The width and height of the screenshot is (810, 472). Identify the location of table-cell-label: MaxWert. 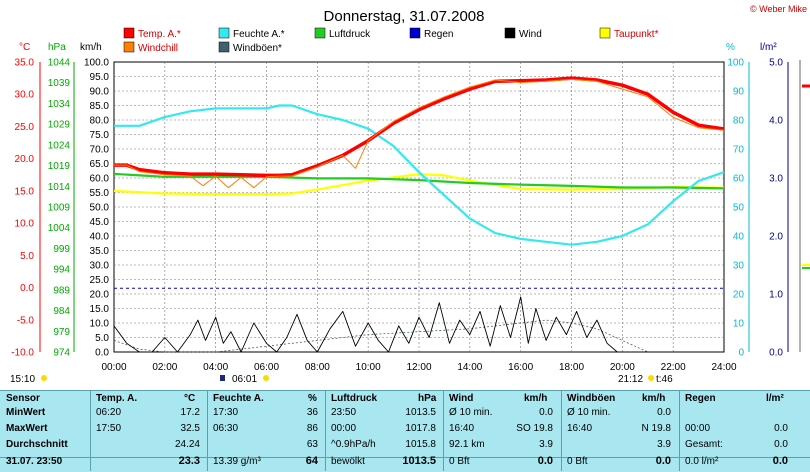
(27, 428).